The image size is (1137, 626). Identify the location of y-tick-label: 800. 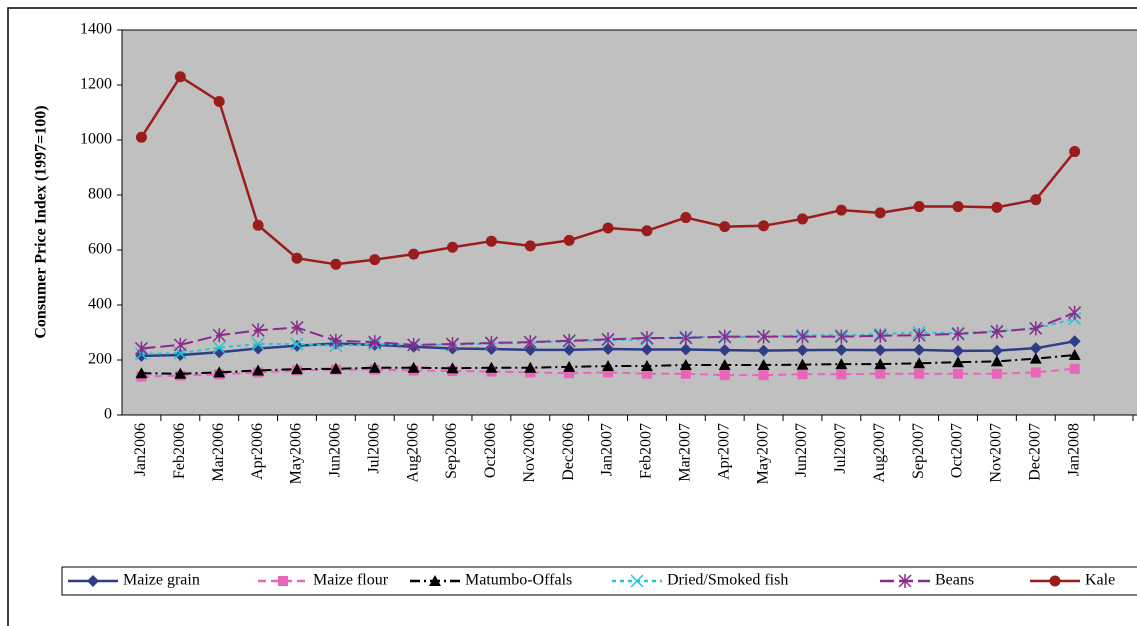
(100, 194).